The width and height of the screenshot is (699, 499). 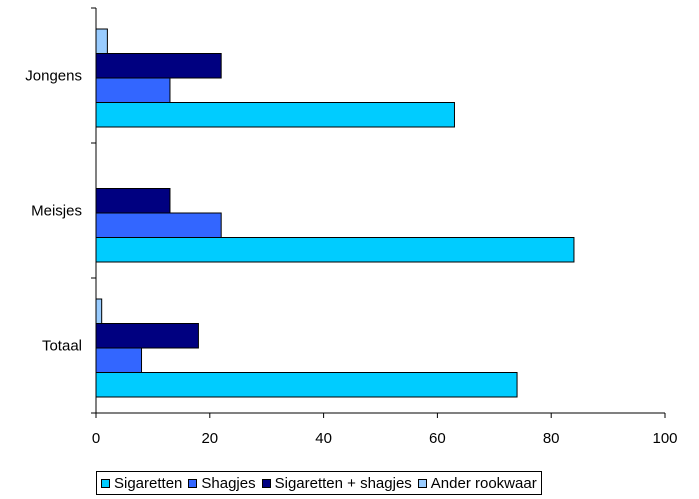 What do you see at coordinates (437, 438) in the screenshot?
I see `x-tick-label: 60` at bounding box center [437, 438].